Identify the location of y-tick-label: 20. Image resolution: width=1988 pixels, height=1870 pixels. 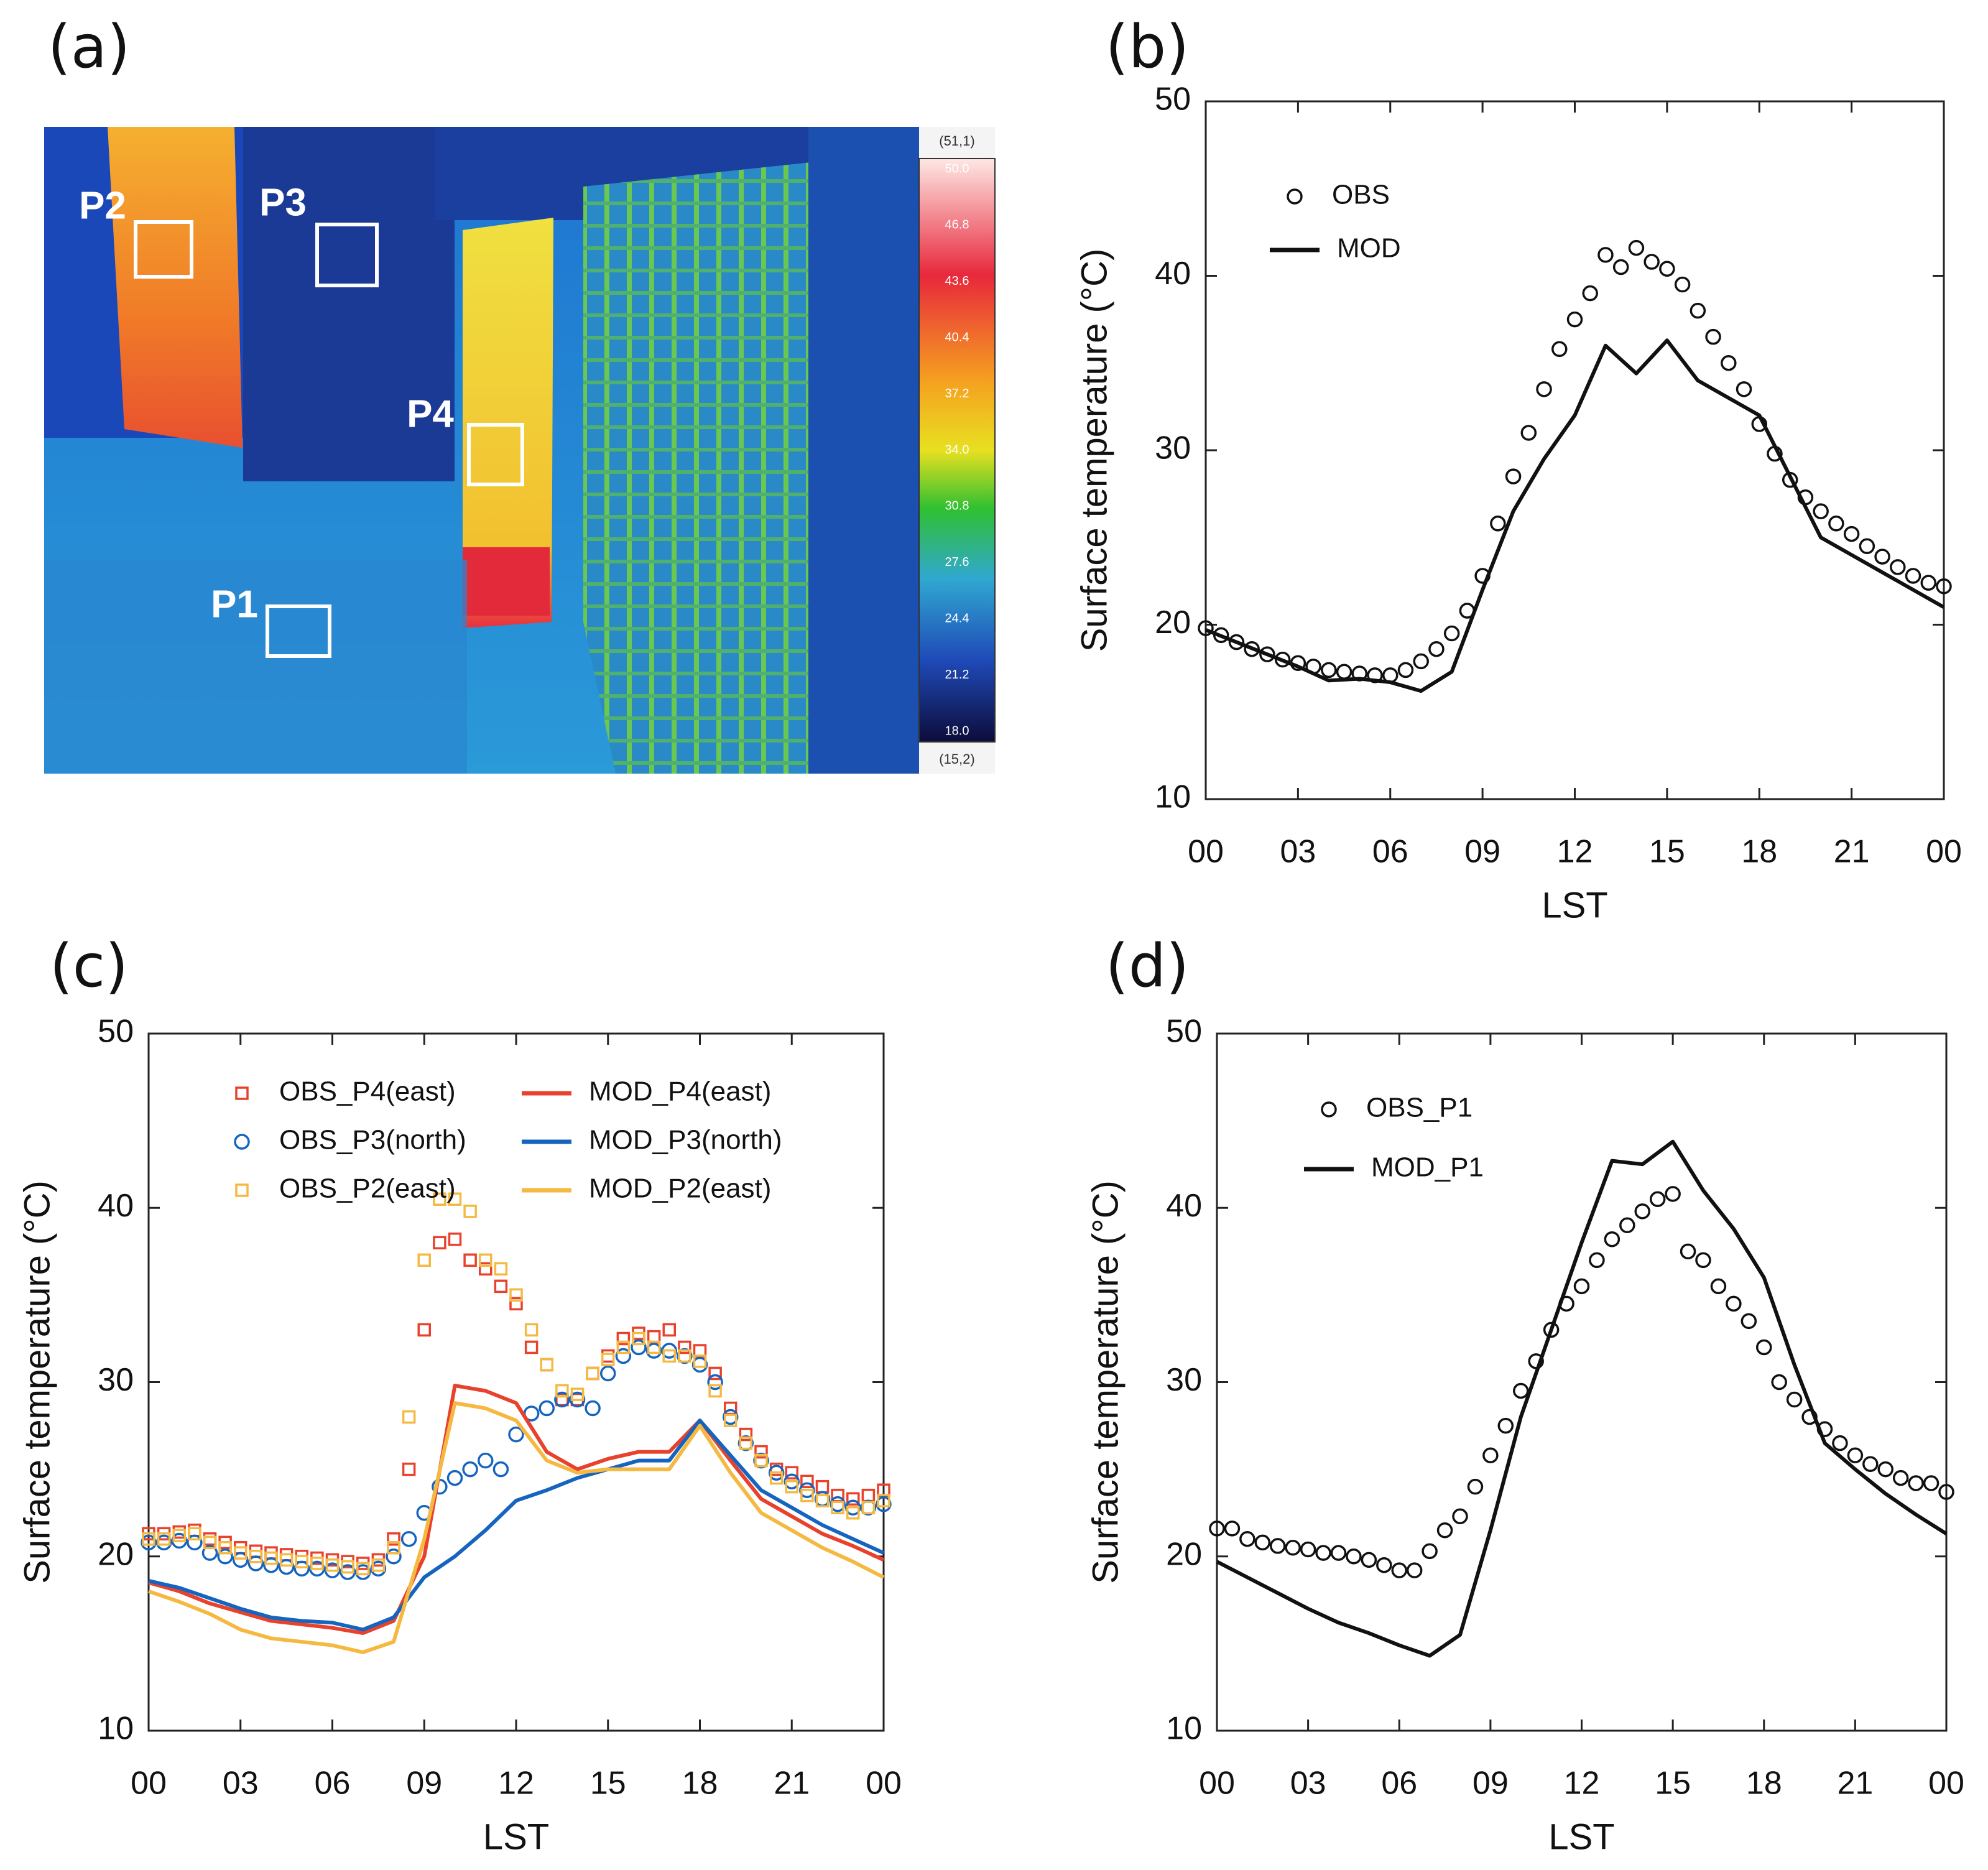
(116, 1554).